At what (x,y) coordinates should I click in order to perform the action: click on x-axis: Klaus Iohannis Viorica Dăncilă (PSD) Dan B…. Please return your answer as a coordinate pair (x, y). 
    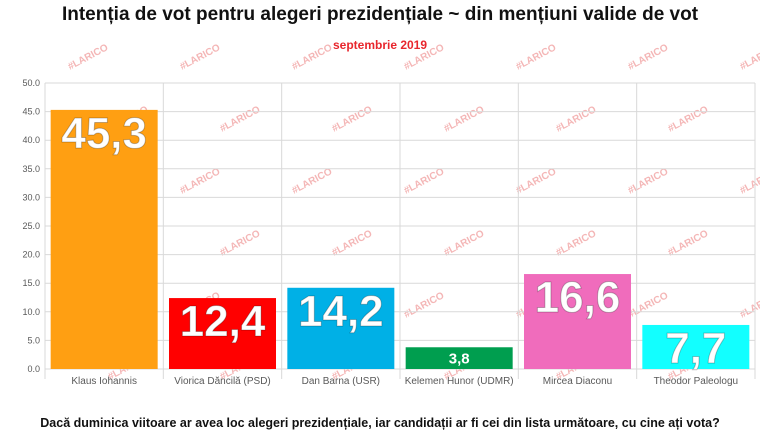
    Looking at the image, I should click on (404, 381).